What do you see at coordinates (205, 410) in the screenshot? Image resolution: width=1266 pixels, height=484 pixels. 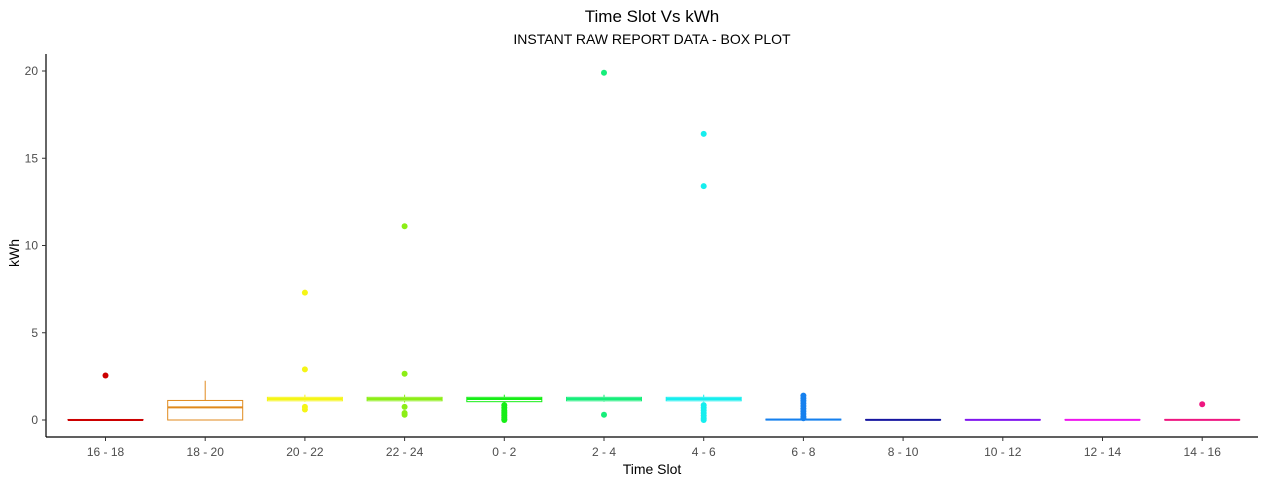 I see `box-iqr` at bounding box center [205, 410].